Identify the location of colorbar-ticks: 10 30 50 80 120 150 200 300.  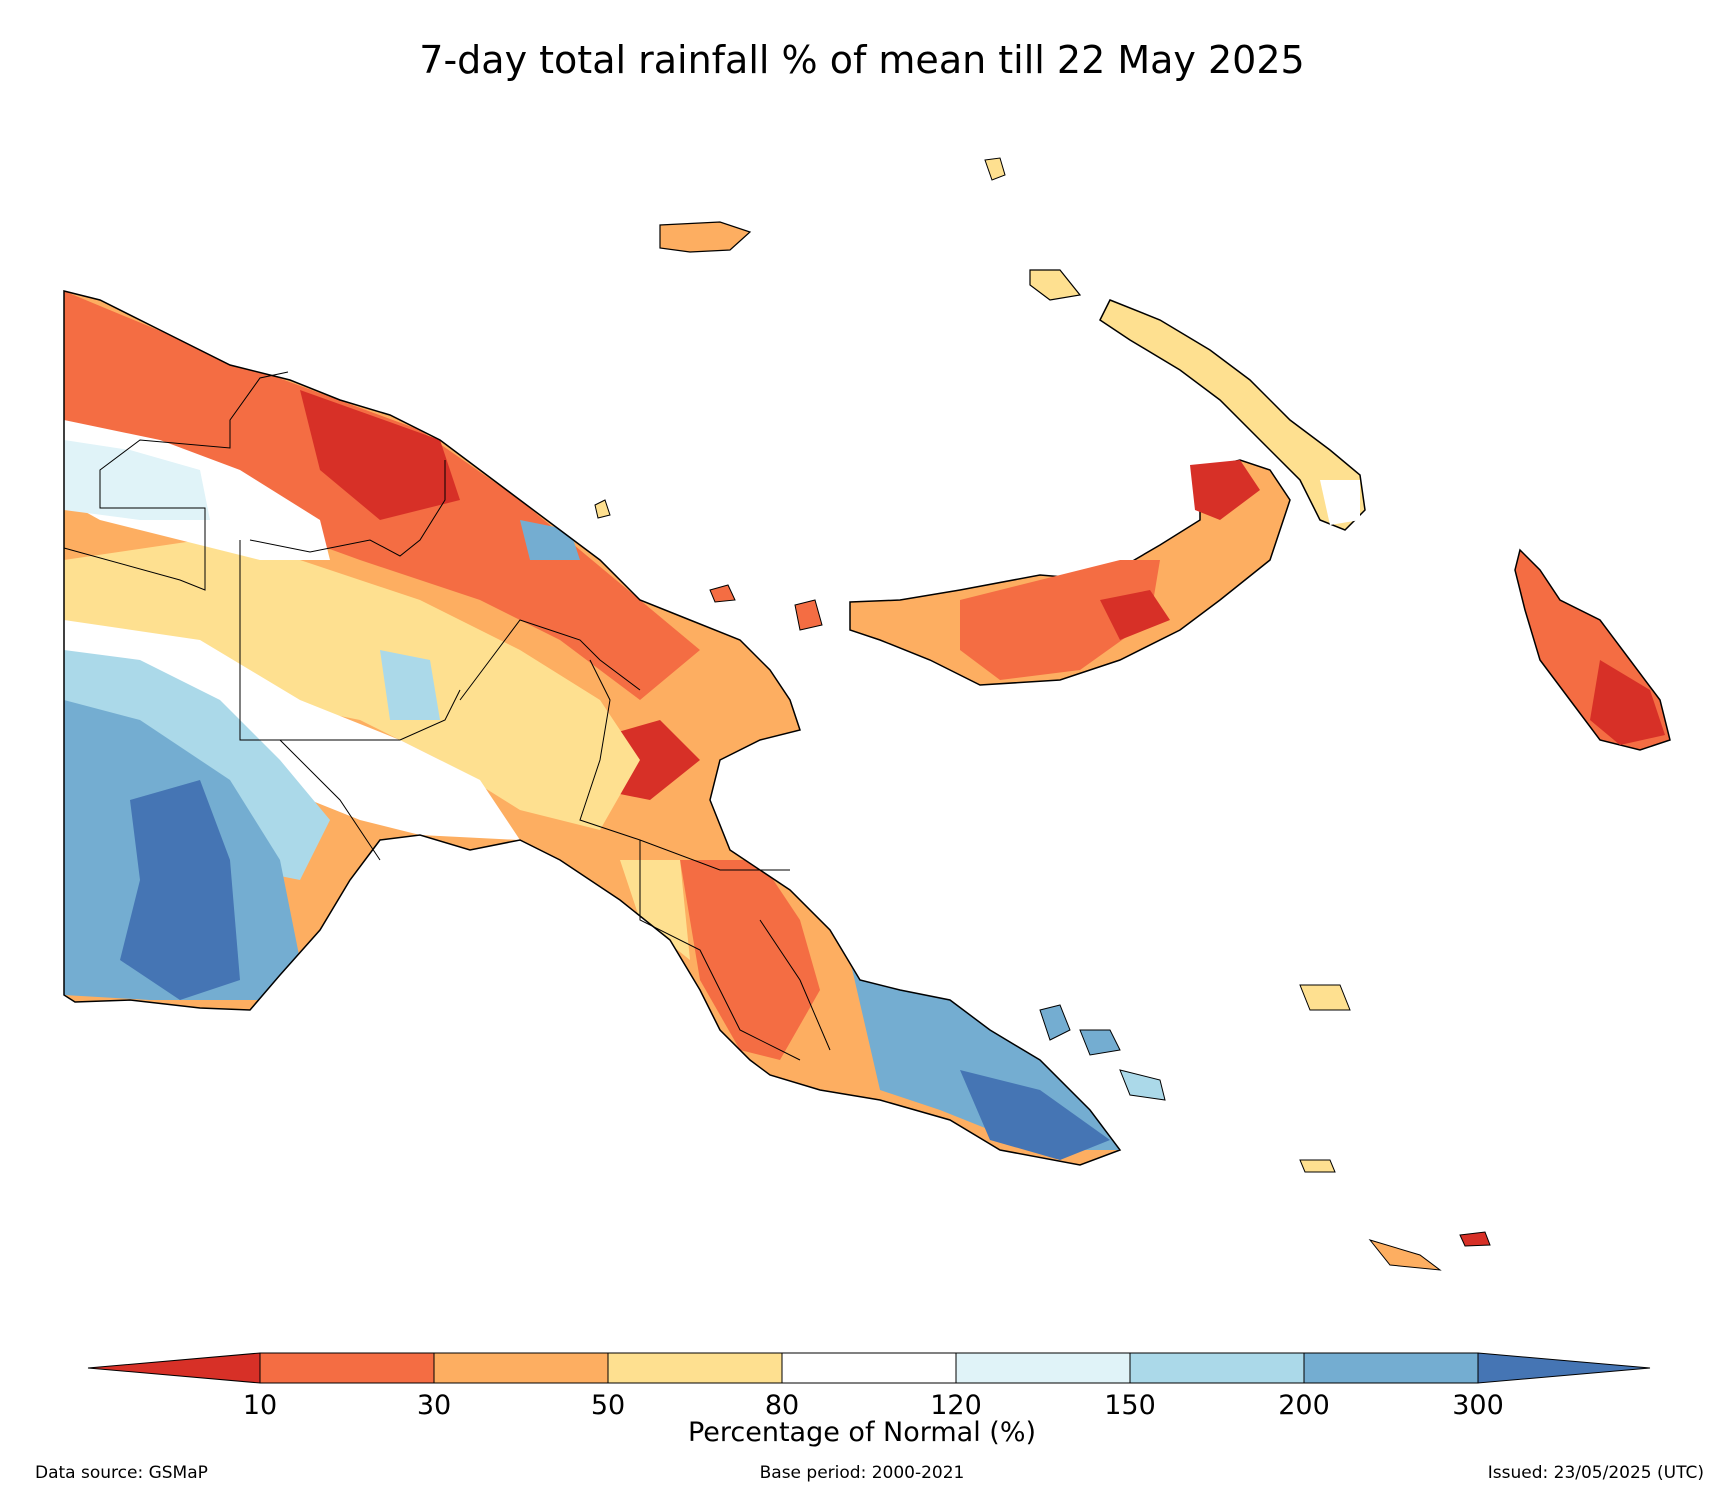
(862, 1410).